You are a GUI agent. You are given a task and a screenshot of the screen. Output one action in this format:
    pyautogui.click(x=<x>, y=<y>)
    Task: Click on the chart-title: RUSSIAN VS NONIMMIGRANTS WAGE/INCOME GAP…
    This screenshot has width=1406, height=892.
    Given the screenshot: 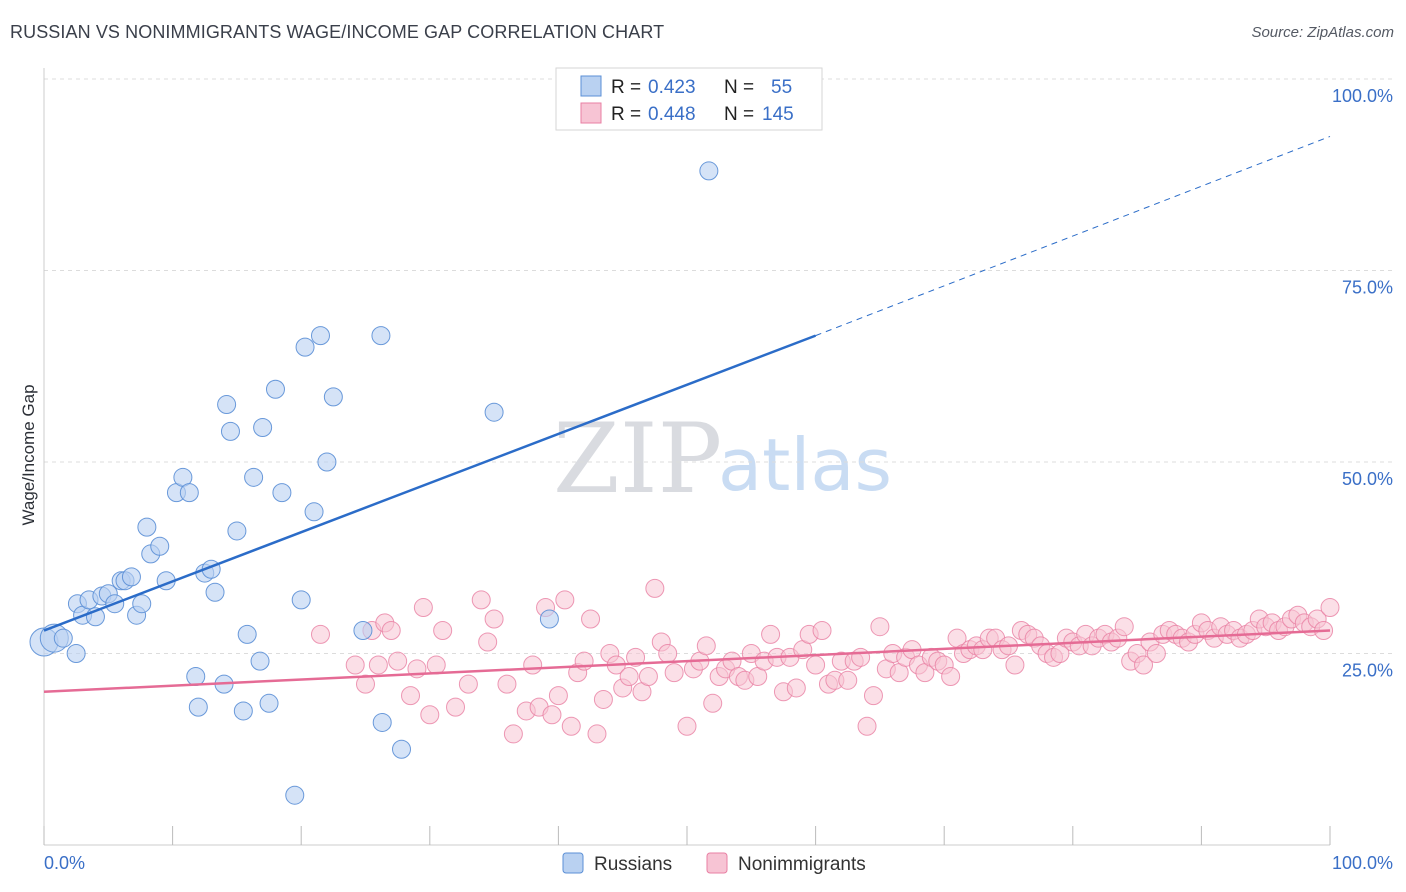 What is the action you would take?
    pyautogui.click(x=337, y=32)
    